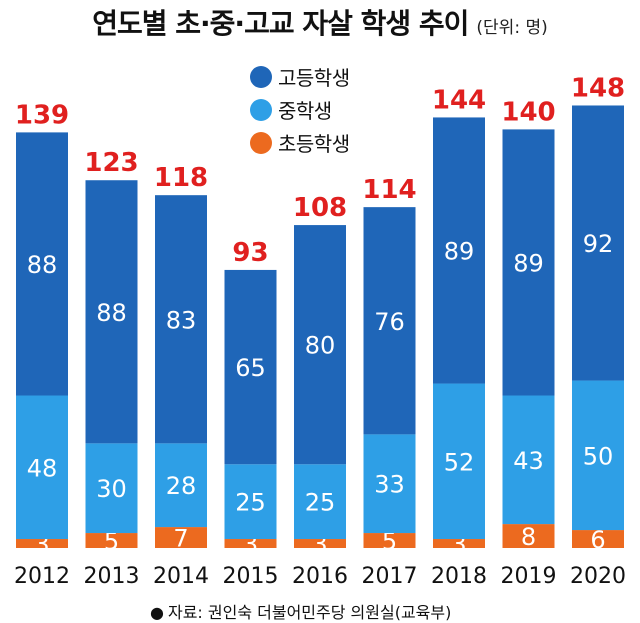  I want to click on bar-middle-2016, so click(320, 502).